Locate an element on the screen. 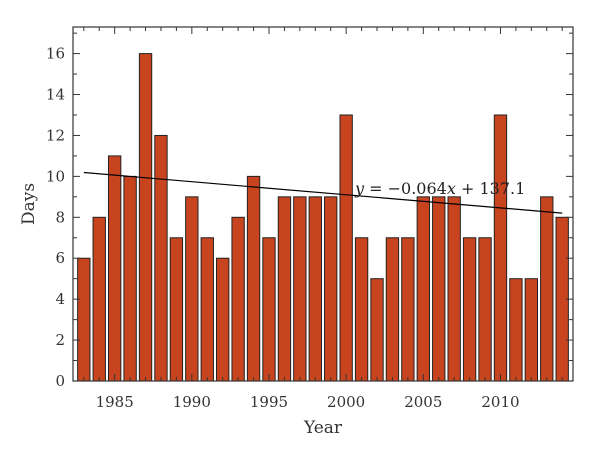 The width and height of the screenshot is (600, 454). bar-2004 is located at coordinates (408, 309).